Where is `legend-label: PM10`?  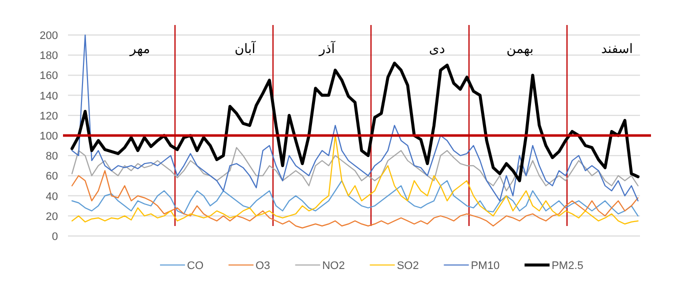 legend-label: PM10 is located at coordinates (485, 266).